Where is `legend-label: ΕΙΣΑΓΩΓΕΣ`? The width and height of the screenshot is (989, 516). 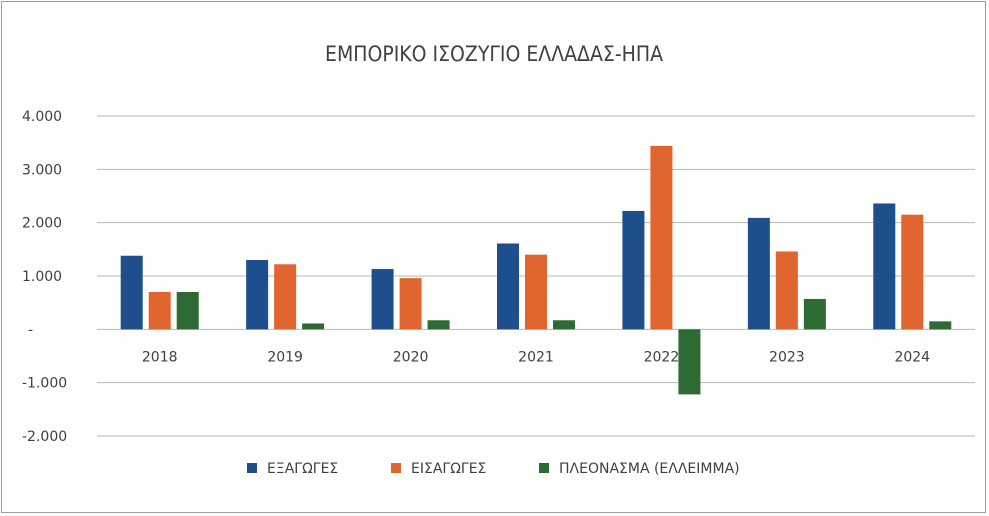
legend-label: ΕΙΣΑΓΩΓΕΣ is located at coordinates (448, 469).